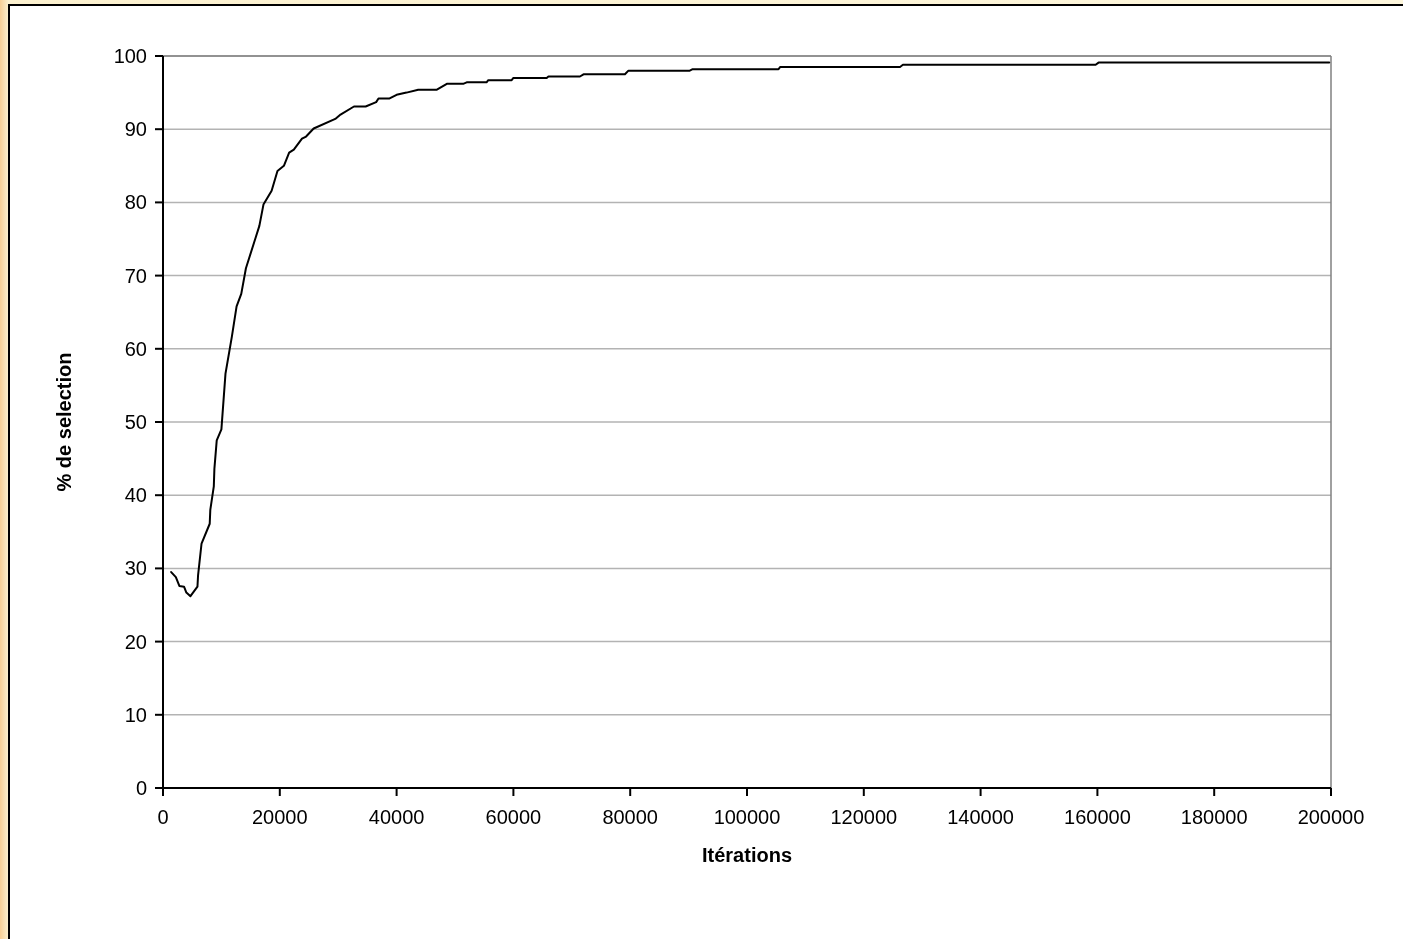 The width and height of the screenshot is (1403, 939). I want to click on y-tick-label: 70, so click(135, 275).